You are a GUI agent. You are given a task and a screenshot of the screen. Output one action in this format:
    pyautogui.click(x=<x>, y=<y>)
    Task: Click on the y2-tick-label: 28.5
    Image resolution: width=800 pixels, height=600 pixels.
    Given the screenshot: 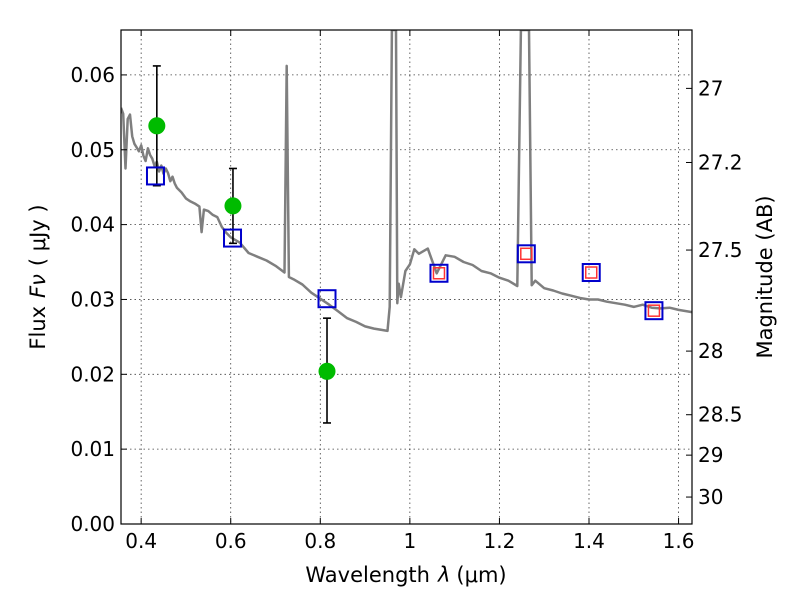 What is the action you would take?
    pyautogui.click(x=720, y=415)
    